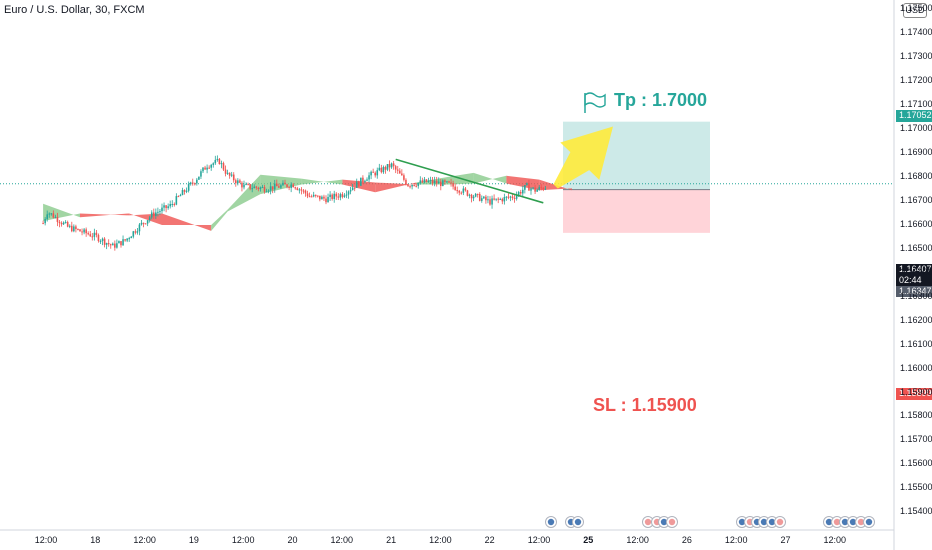 The image size is (932, 550). I want to click on price-axis-tick: 1.15500, so click(916, 487).